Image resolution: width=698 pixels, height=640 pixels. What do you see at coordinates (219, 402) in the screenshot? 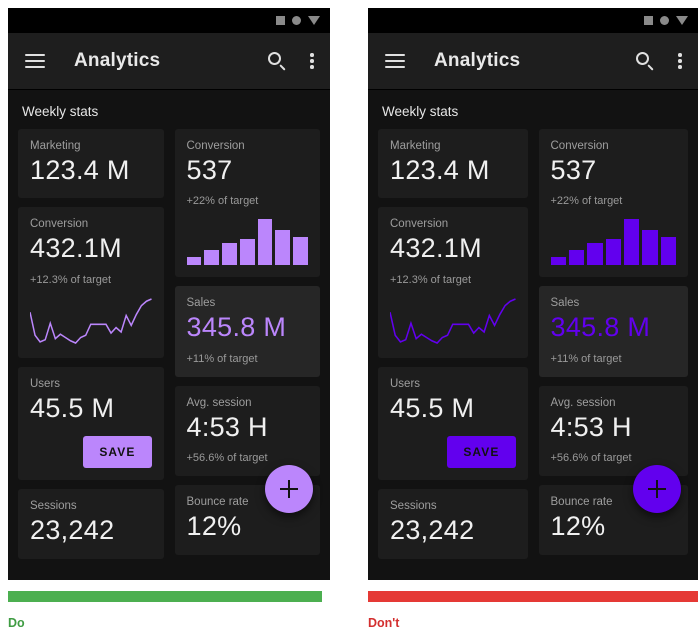
I see `card-label: Avg. session` at bounding box center [219, 402].